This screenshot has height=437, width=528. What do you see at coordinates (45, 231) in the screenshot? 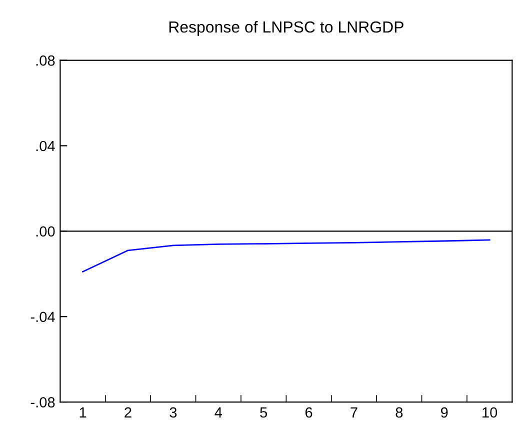
I see `y-tick-label: .00` at bounding box center [45, 231].